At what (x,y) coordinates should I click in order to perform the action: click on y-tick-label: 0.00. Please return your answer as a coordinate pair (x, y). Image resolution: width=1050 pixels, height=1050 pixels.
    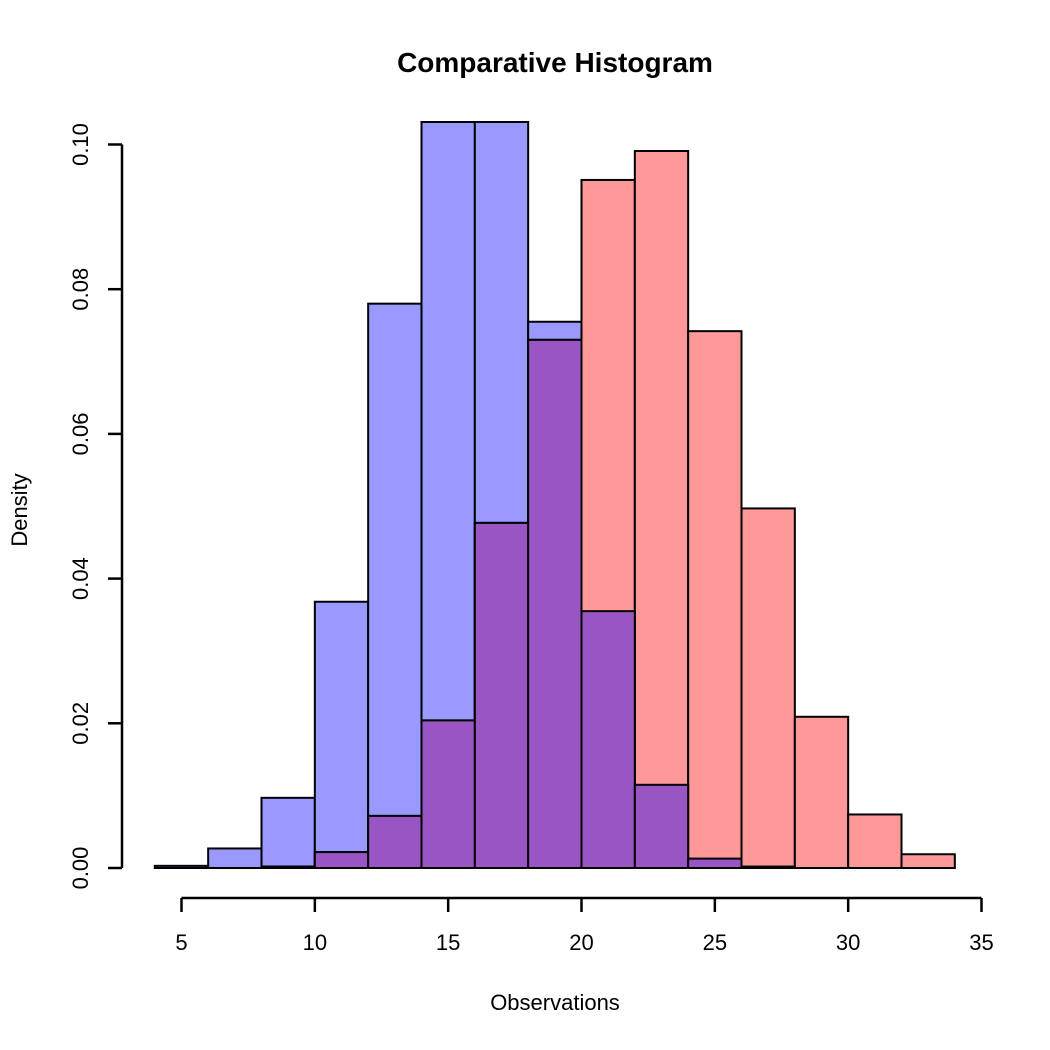
    Looking at the image, I should click on (80, 868).